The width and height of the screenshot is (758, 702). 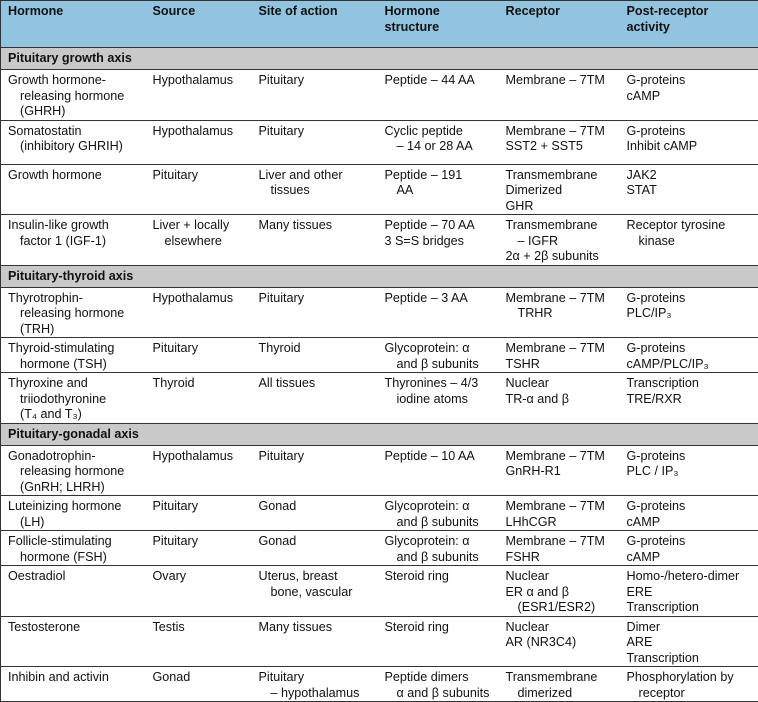 I want to click on cell-line: bone, vascular, so click(x=316, y=593).